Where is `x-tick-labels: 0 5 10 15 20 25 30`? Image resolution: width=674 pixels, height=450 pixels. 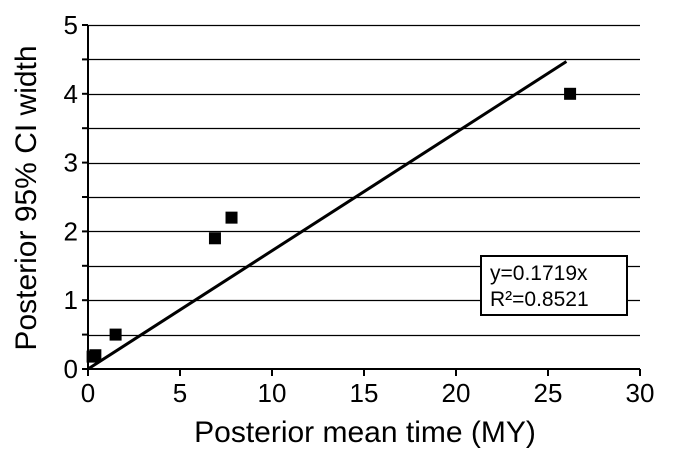
x-tick-labels: 0 5 10 15 20 25 30 is located at coordinates (368, 393).